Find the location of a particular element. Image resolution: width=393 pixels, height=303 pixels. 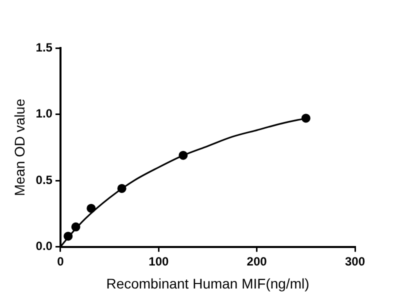

y-tick-label: 0.0 is located at coordinates (44, 246).